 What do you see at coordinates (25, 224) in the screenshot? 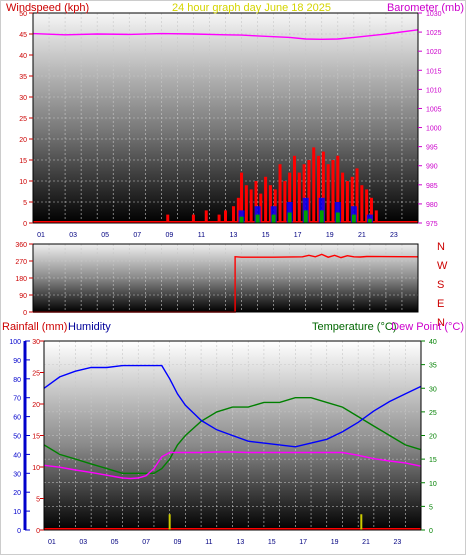
I see `windspeed-tick-label: 0` at bounding box center [25, 224].